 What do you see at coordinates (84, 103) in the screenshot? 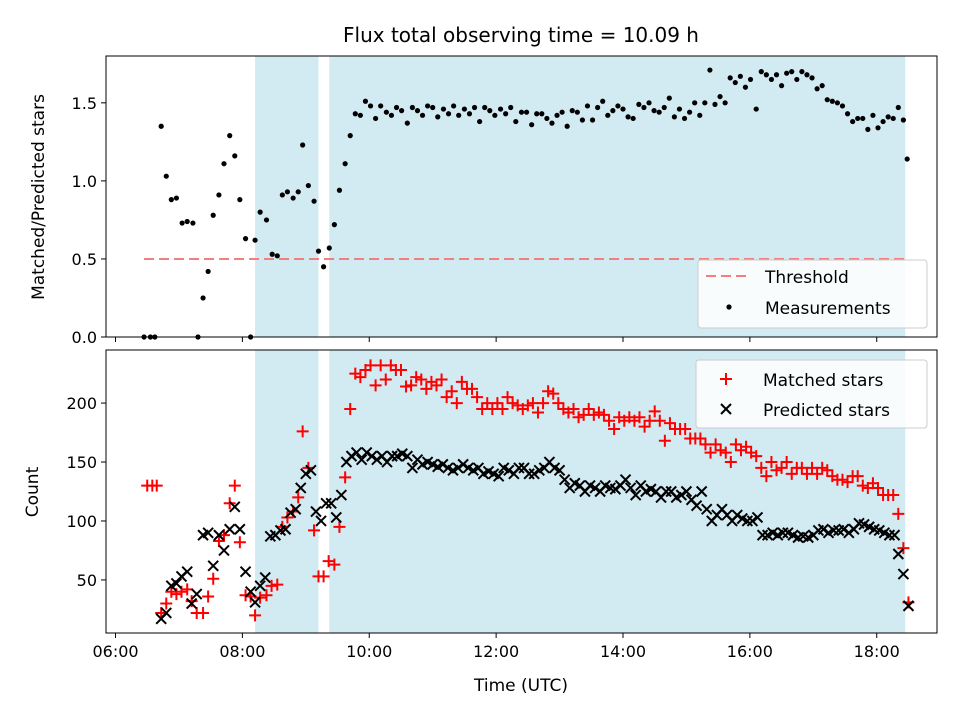
I see `y-tick-label: 1.5` at bounding box center [84, 103].